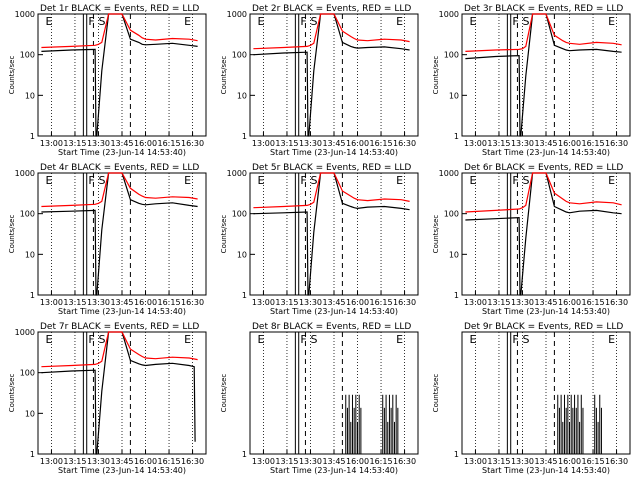 The width and height of the screenshot is (640, 480). What do you see at coordinates (331, 168) in the screenshot?
I see `panel-title: Det 5r BLACK = Events, RED = LLD` at bounding box center [331, 168].